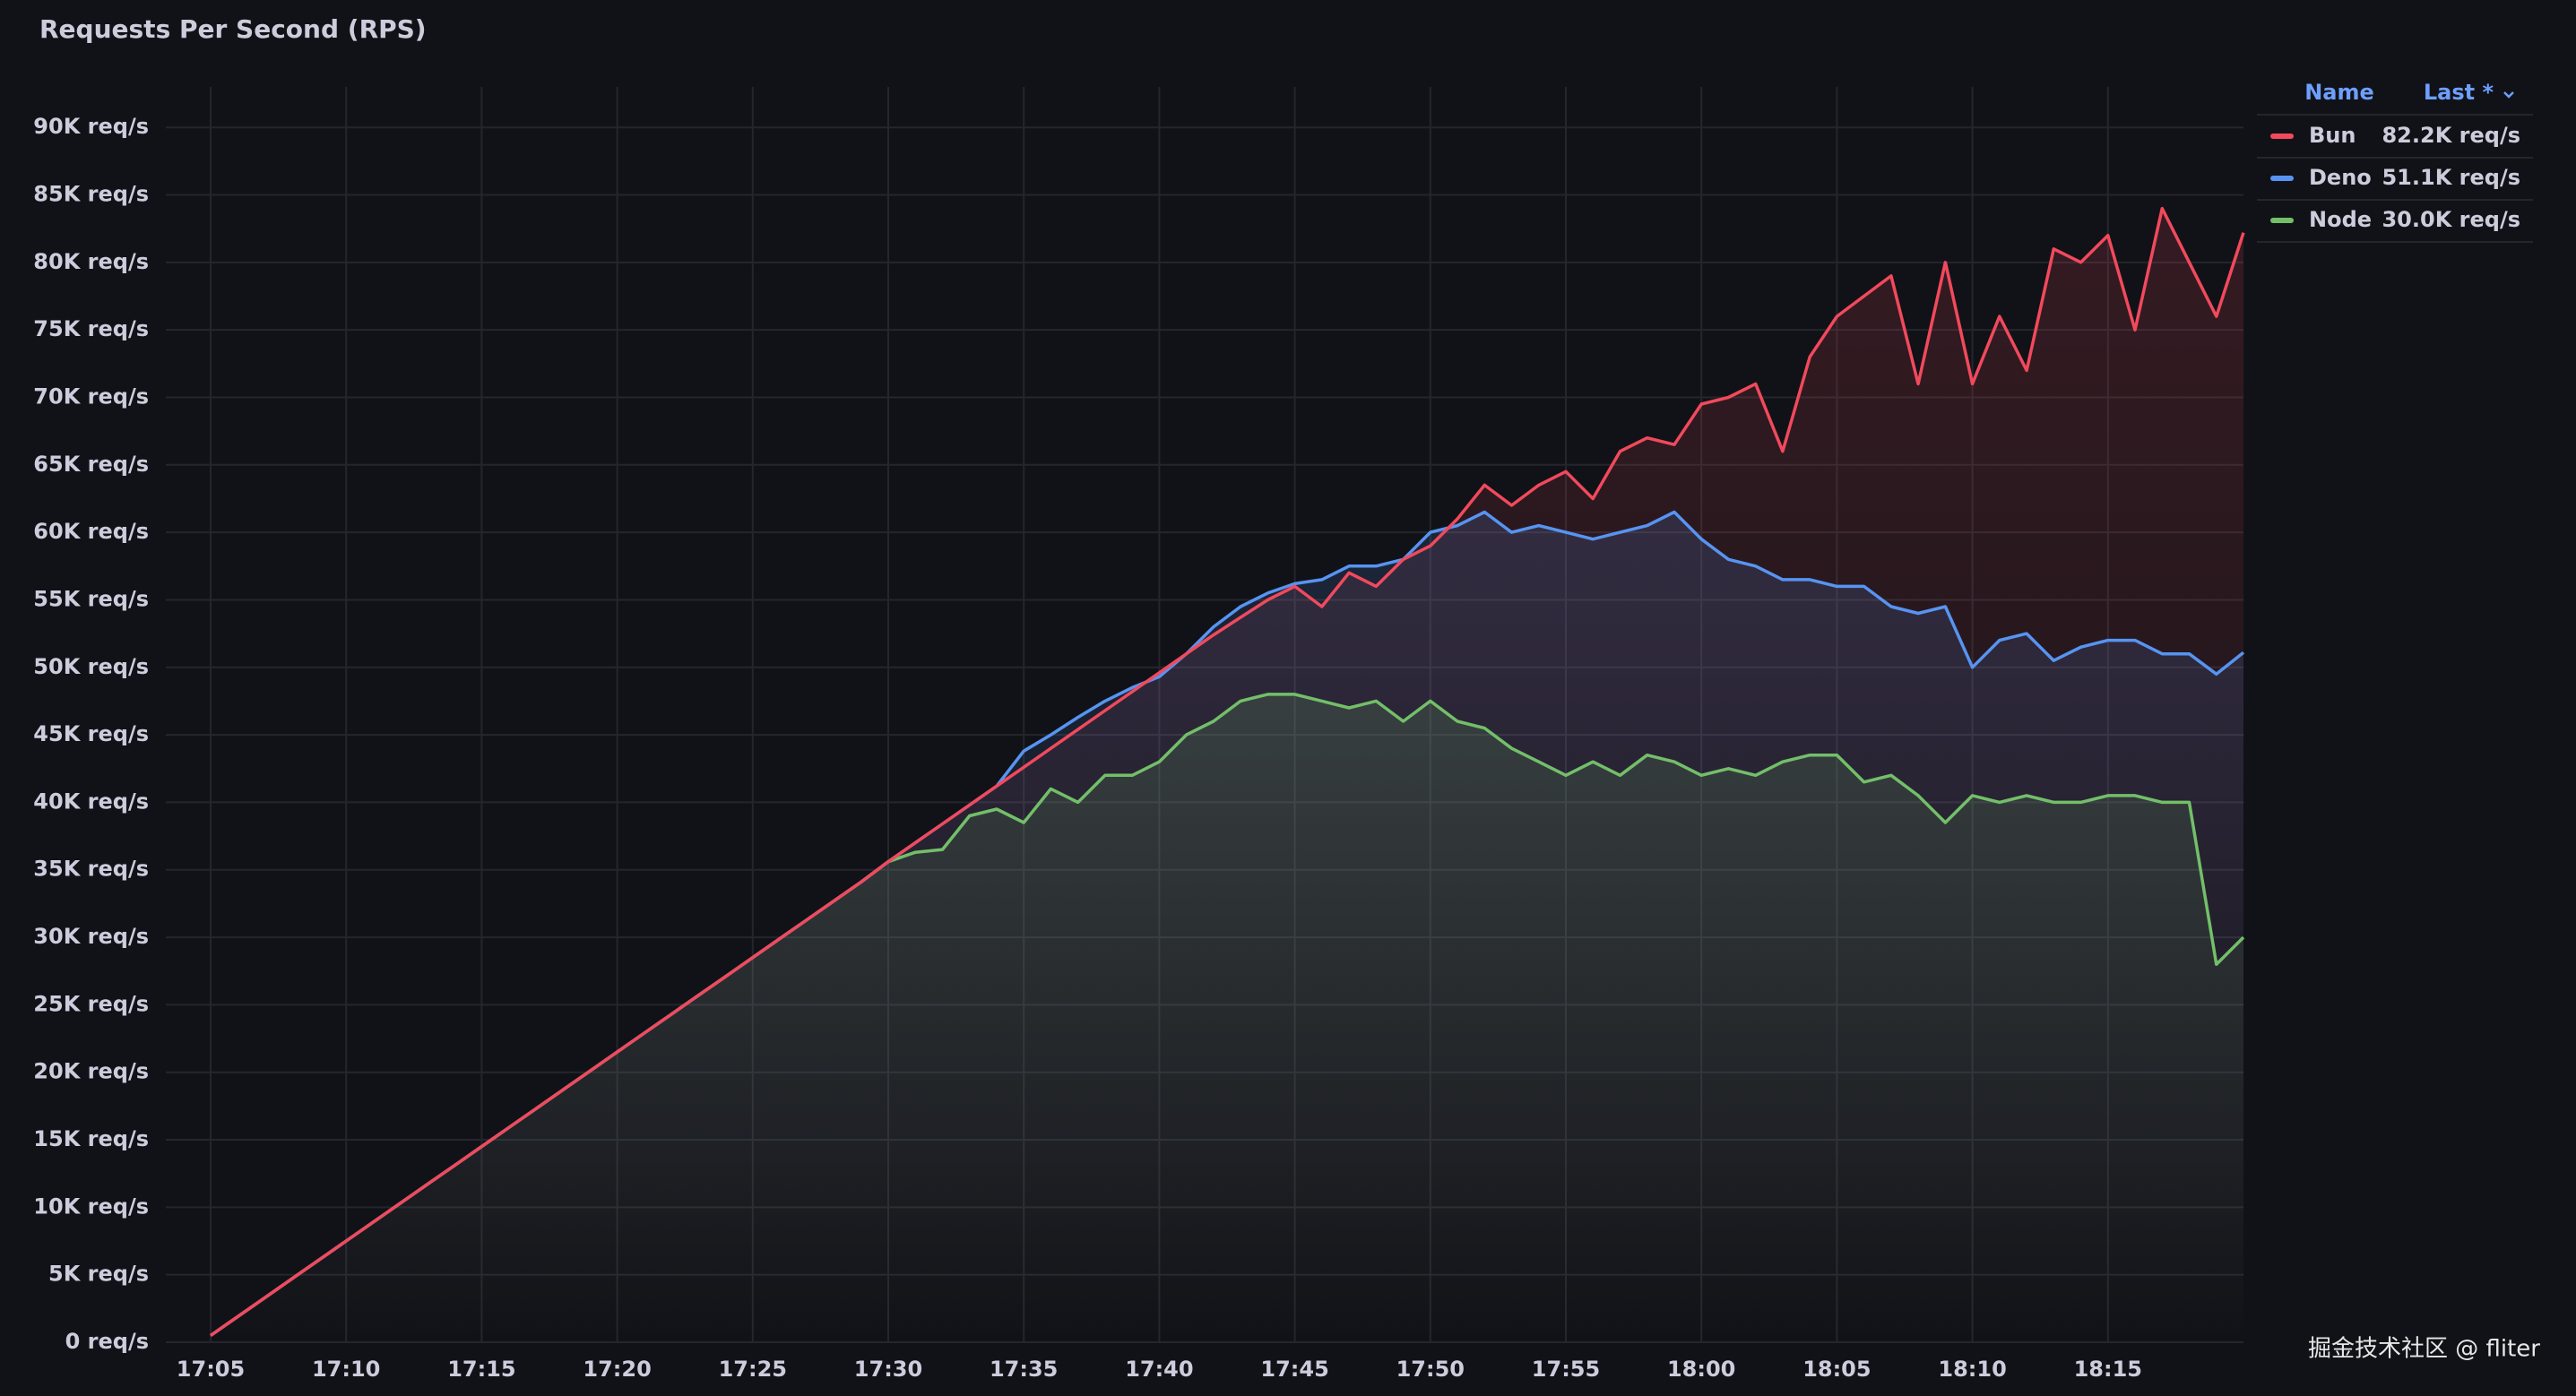 Image resolution: width=2576 pixels, height=1396 pixels. Describe the element at coordinates (91, 1139) in the screenshot. I see `y-tick-label: 15K req/s` at that location.